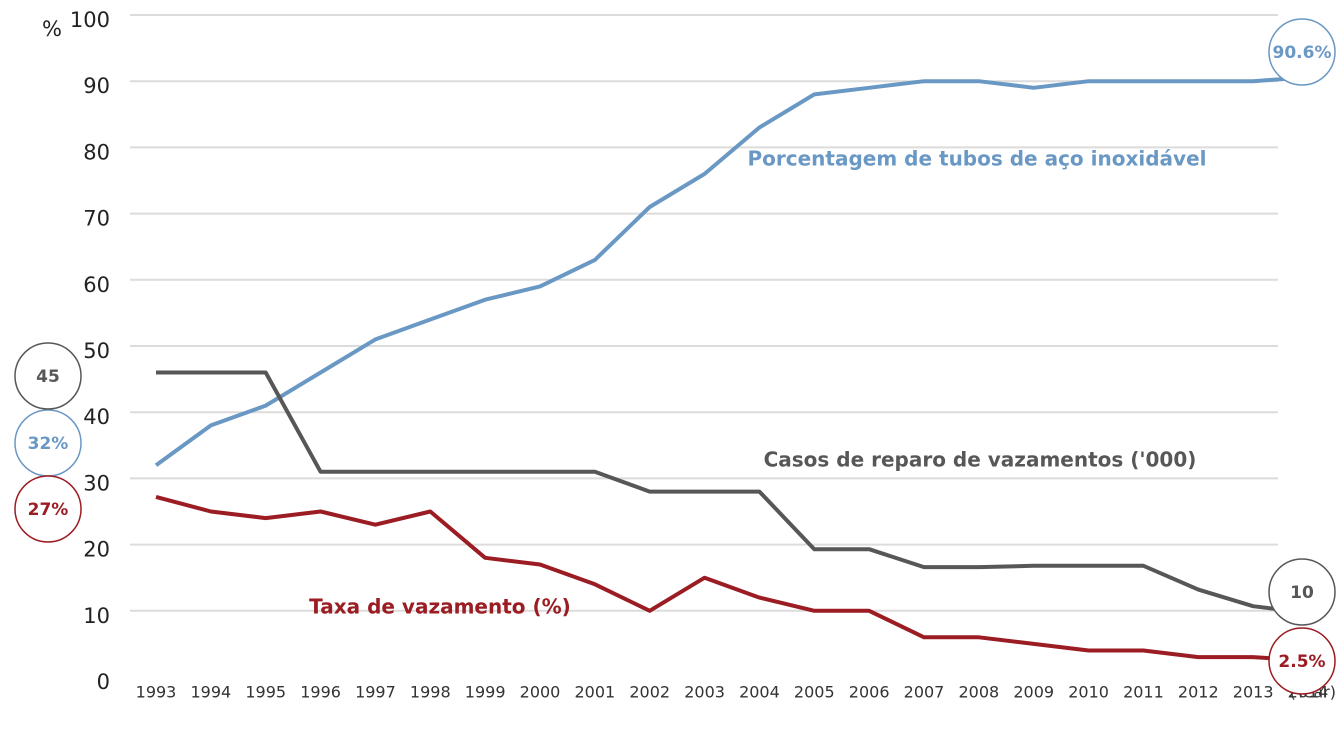 The image size is (1340, 729). I want to click on x-tick-label: 2006, so click(869, 692).